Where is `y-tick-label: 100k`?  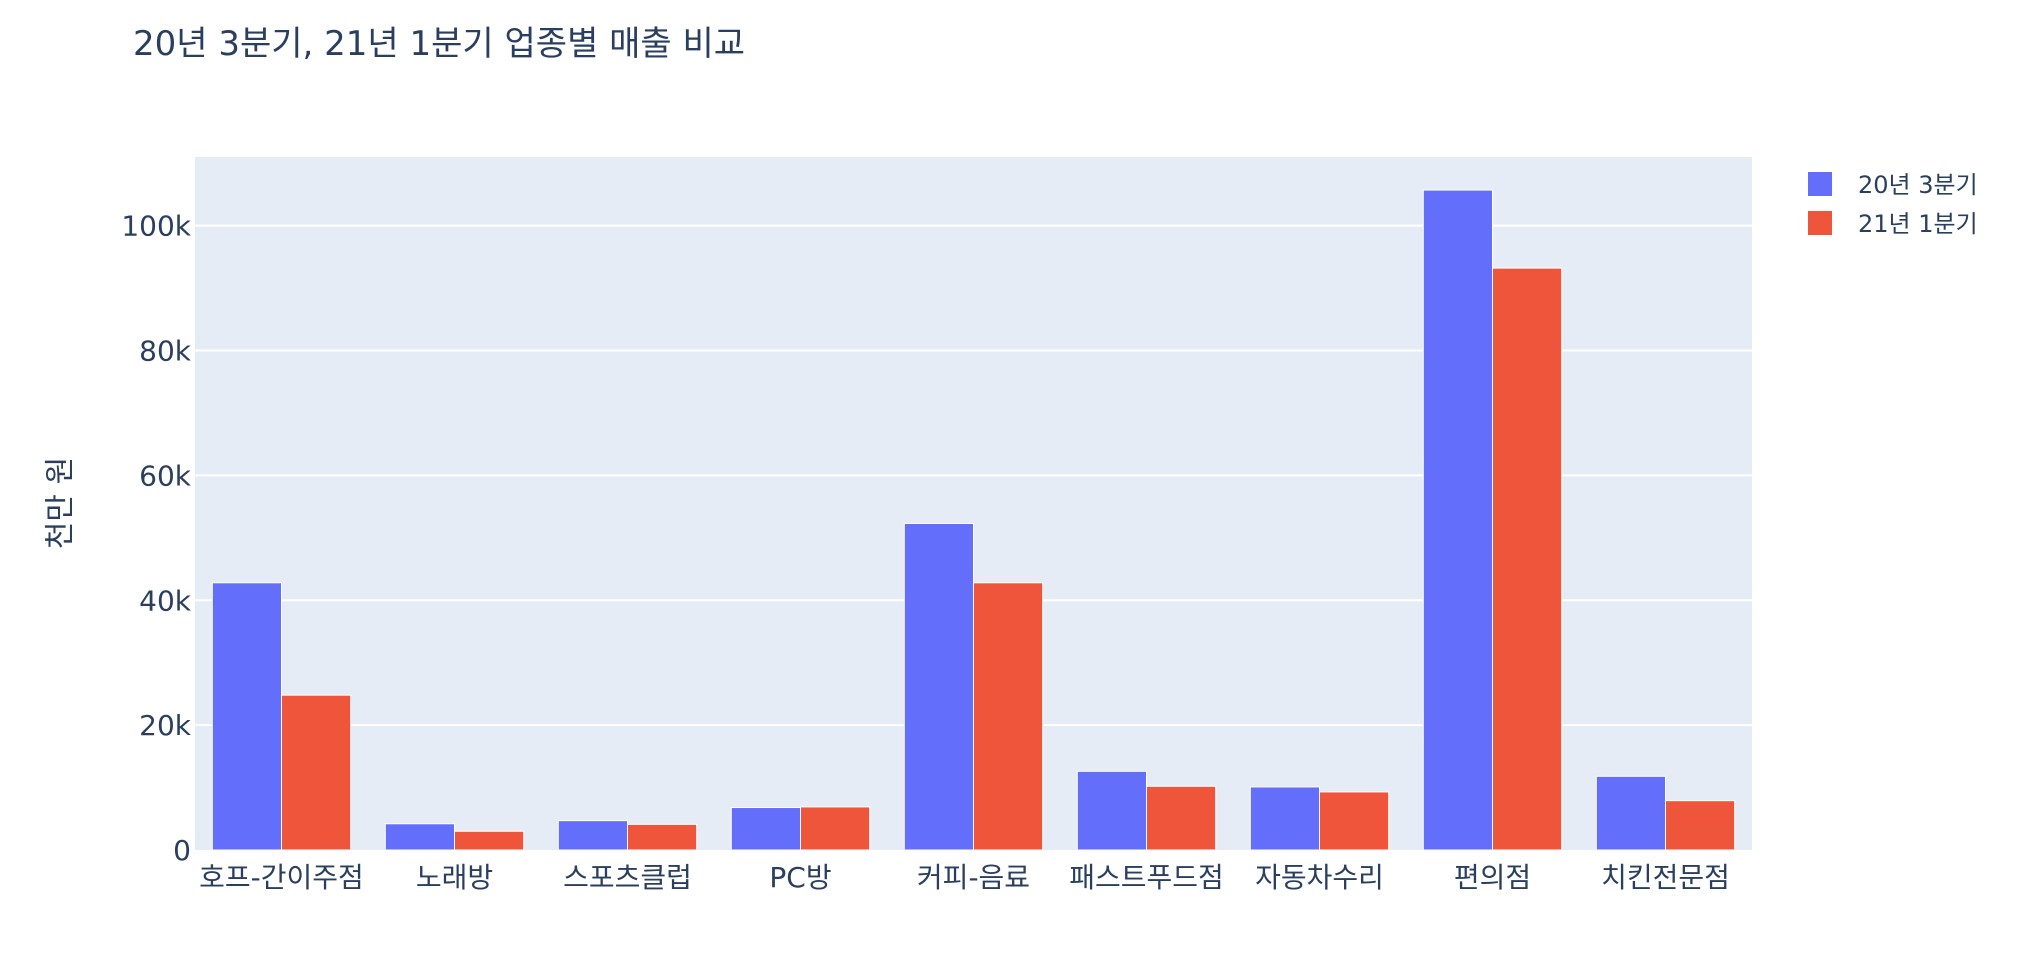 y-tick-label: 100k is located at coordinates (156, 226).